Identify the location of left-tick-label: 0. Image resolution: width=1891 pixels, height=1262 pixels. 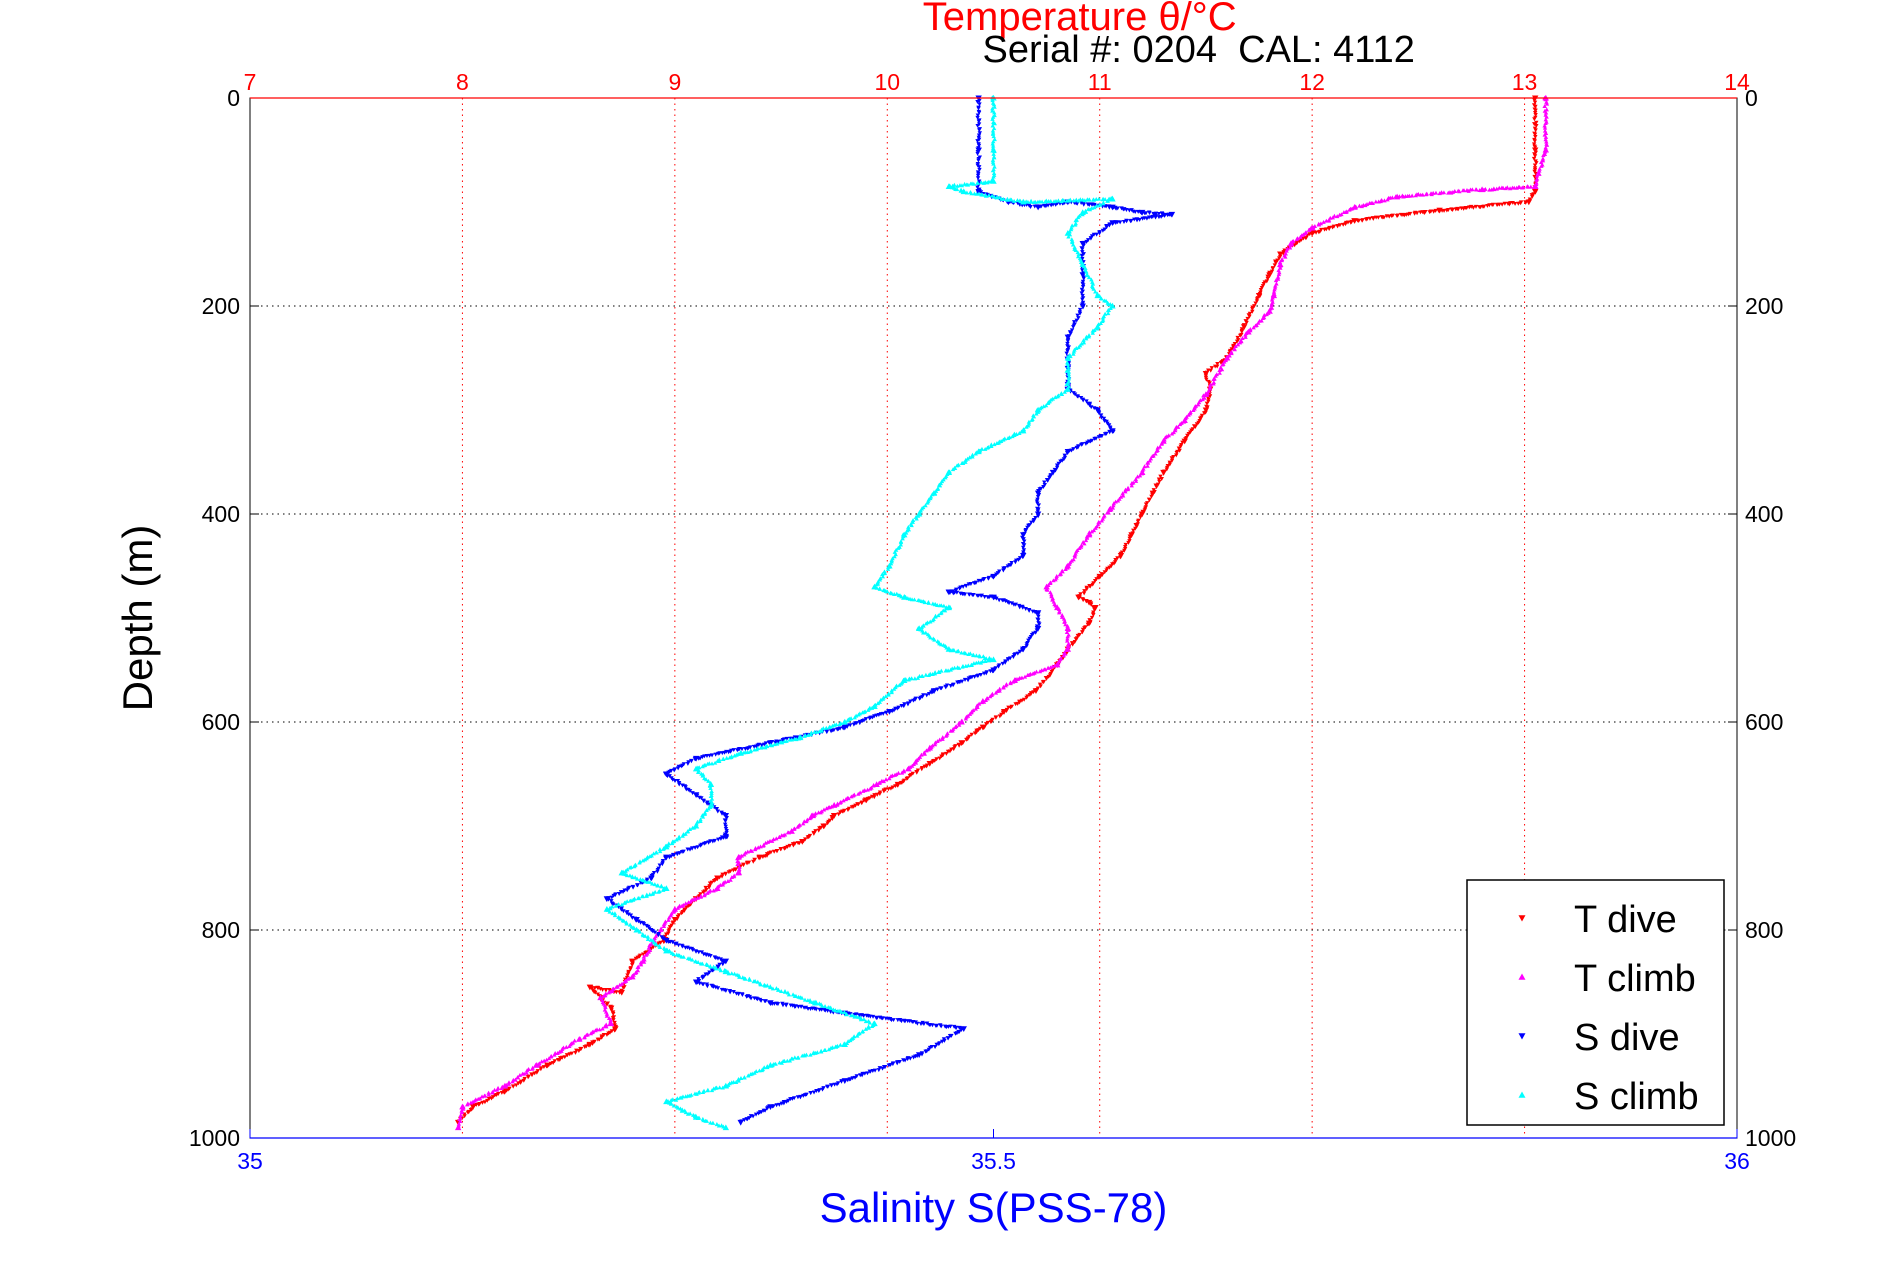
(233, 98).